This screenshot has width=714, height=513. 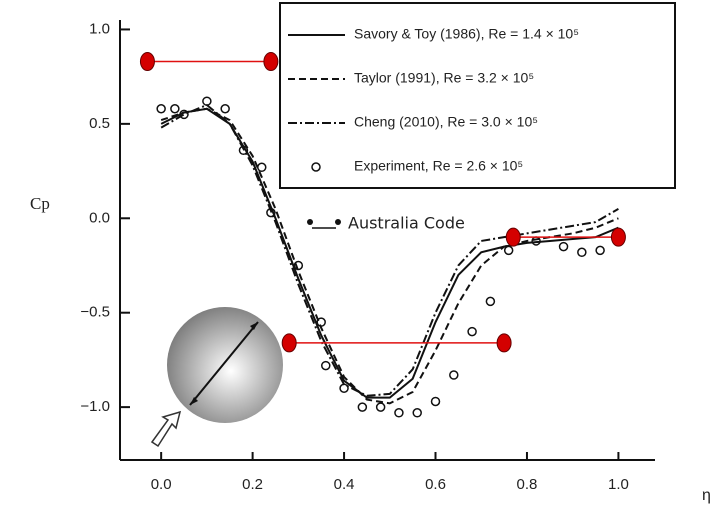 What do you see at coordinates (435, 484) in the screenshot?
I see `x-tick-label: 0.6` at bounding box center [435, 484].